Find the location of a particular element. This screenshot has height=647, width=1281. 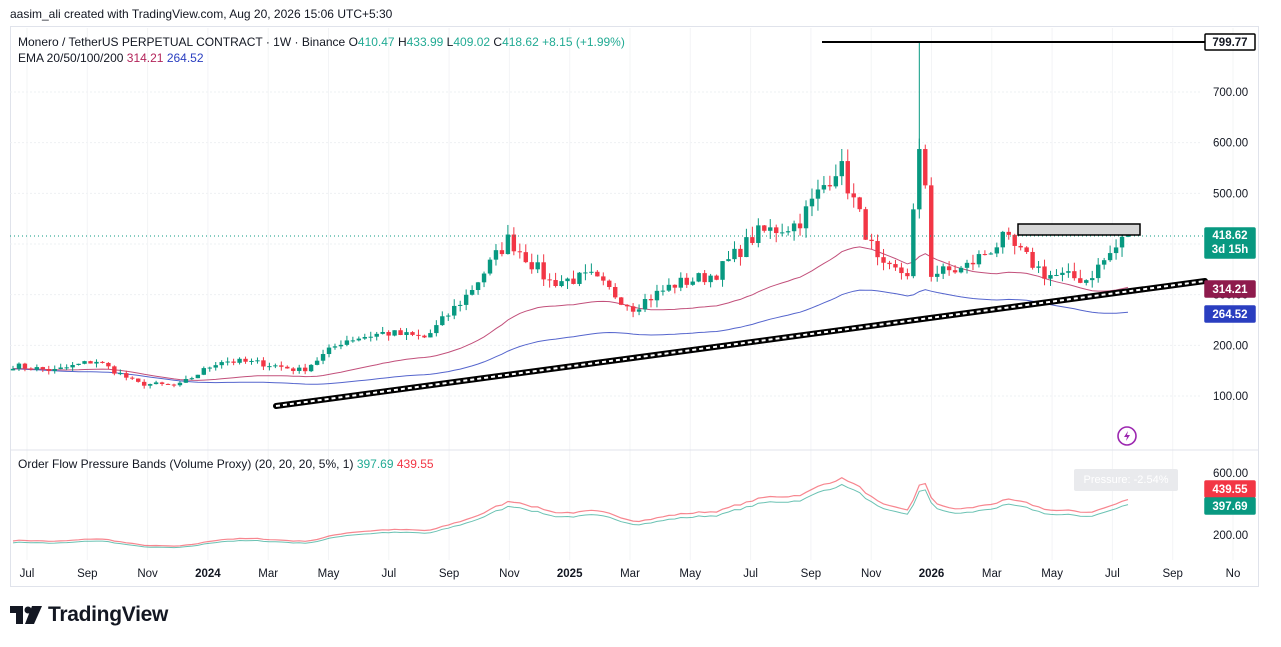

trendline is located at coordinates (740, 343).